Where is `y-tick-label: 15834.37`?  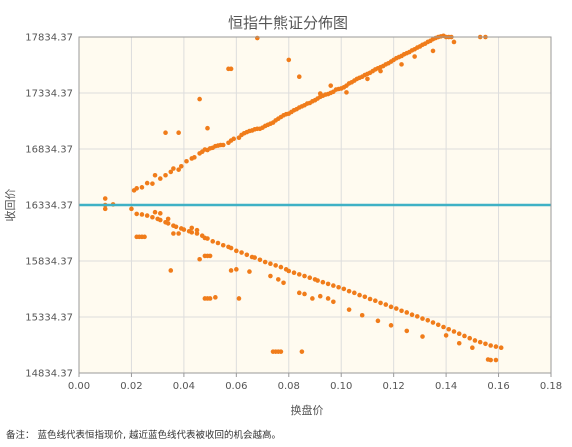
y-tick-label: 15834.37 is located at coordinates (49, 262).